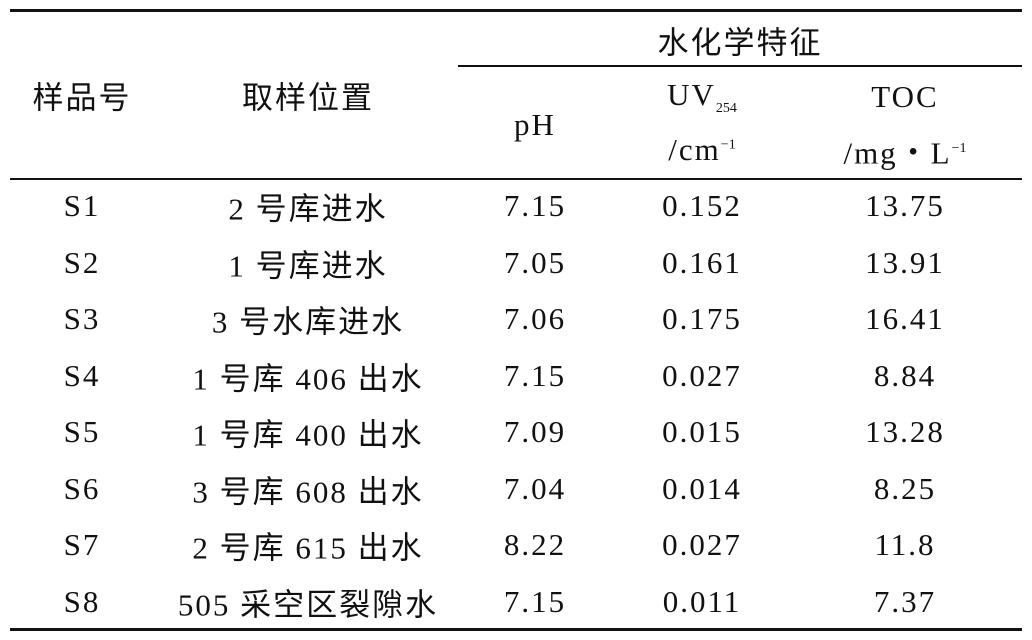 The image size is (1032, 640). What do you see at coordinates (516, 629) in the screenshot?
I see `bottom-rule` at bounding box center [516, 629].